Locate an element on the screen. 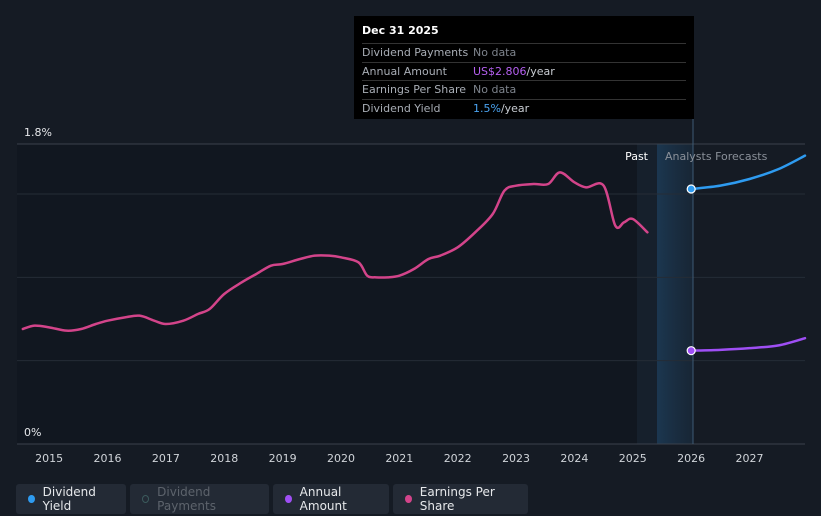 The height and width of the screenshot is (516, 821). x-tick-label: 2024 is located at coordinates (574, 458).